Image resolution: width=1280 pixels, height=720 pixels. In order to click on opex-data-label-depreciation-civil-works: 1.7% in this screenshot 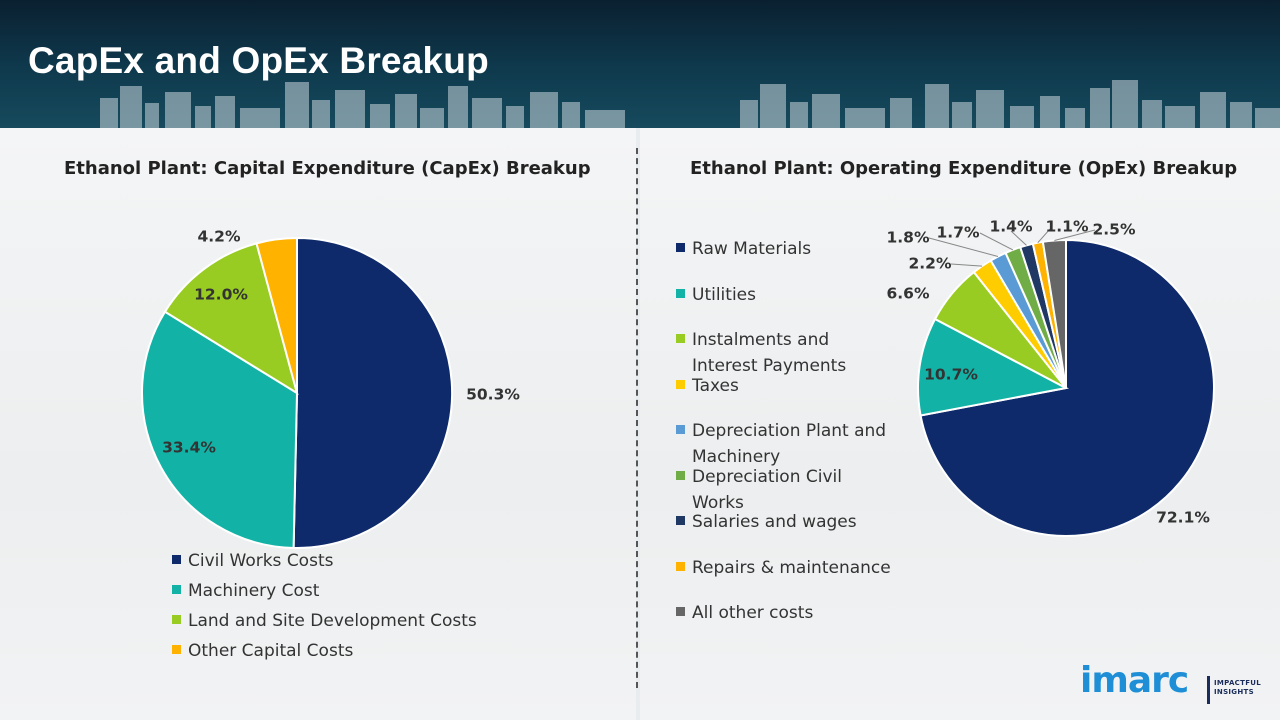, I will do `click(958, 233)`.